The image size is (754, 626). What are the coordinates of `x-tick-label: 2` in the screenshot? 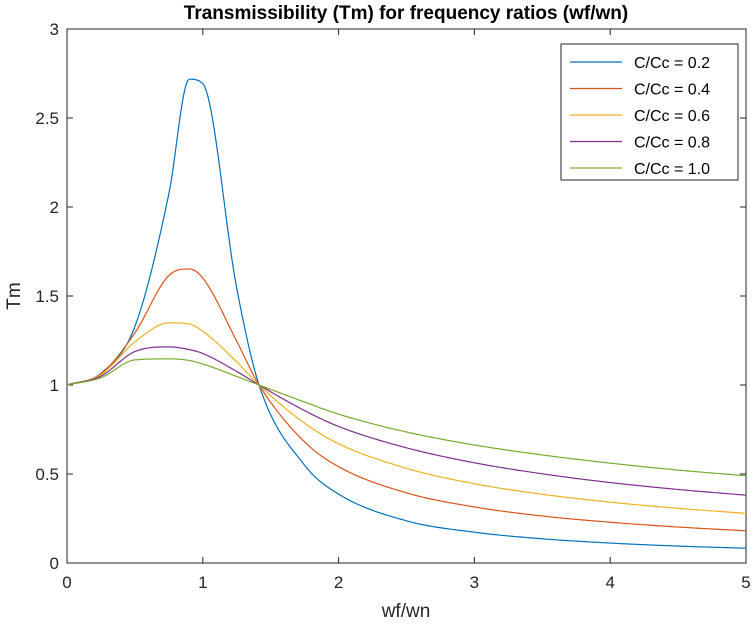 It's located at (338, 582).